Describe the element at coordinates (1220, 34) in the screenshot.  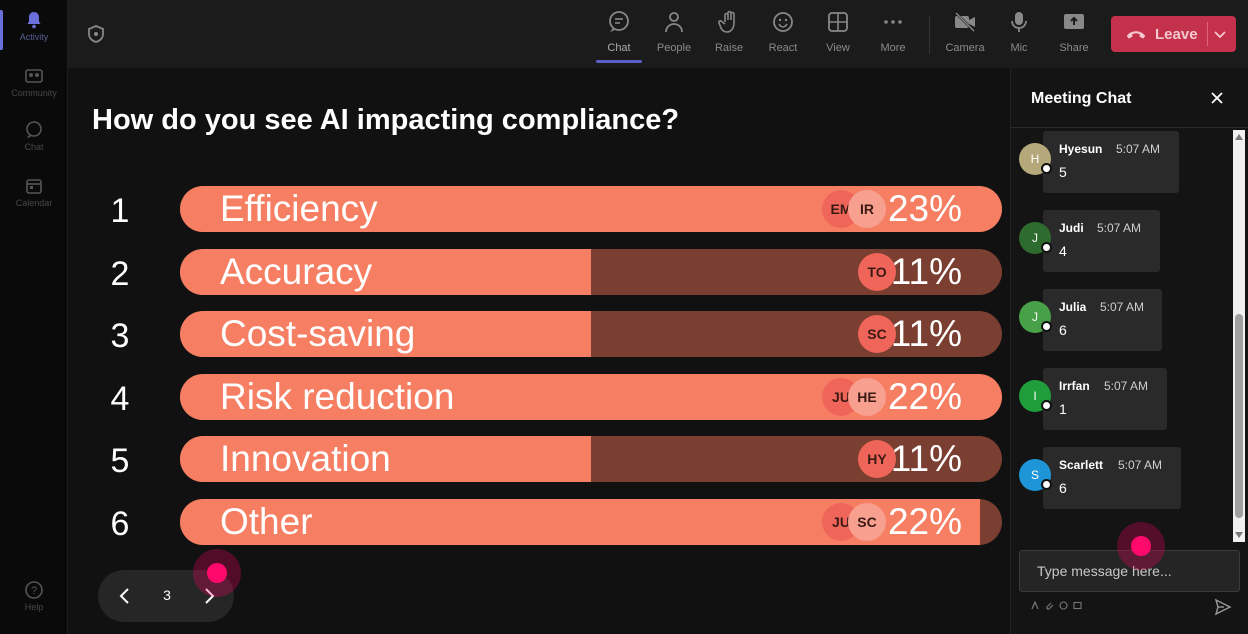
I see `chevron-down-icon` at that location.